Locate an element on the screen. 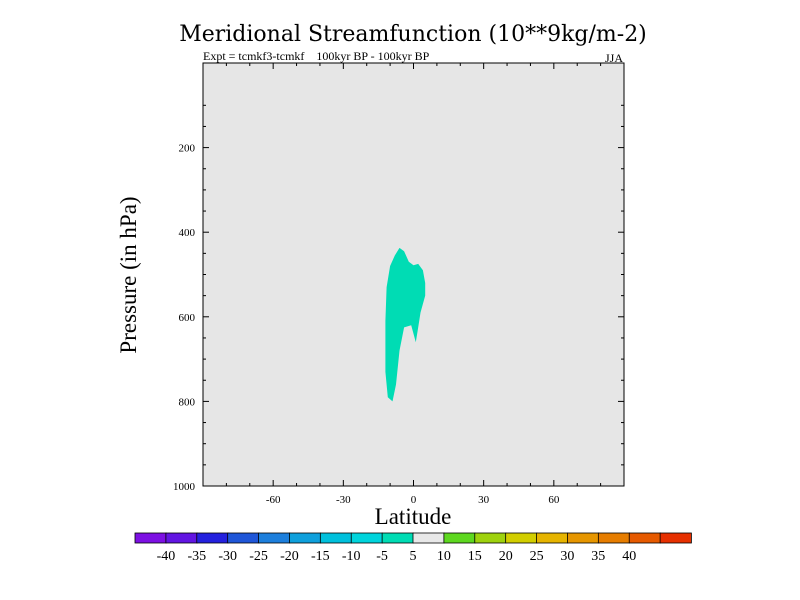 The height and width of the screenshot is (600, 800). colorbar-tick-label: 5 is located at coordinates (413, 556).